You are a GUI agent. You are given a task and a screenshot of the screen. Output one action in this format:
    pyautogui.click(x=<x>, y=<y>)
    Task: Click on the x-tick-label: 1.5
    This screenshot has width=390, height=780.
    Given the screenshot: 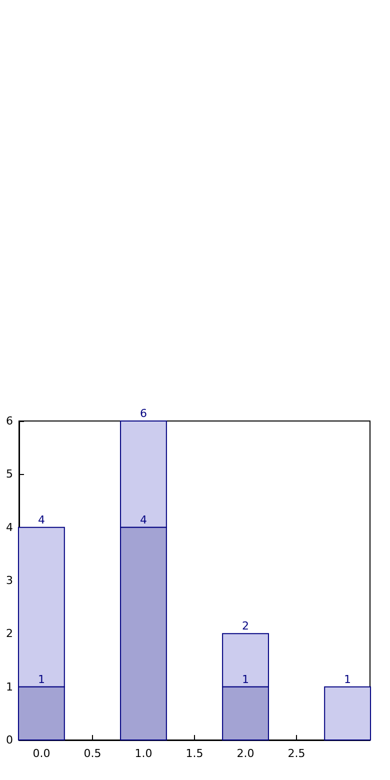 What is the action you would take?
    pyautogui.click(x=195, y=753)
    